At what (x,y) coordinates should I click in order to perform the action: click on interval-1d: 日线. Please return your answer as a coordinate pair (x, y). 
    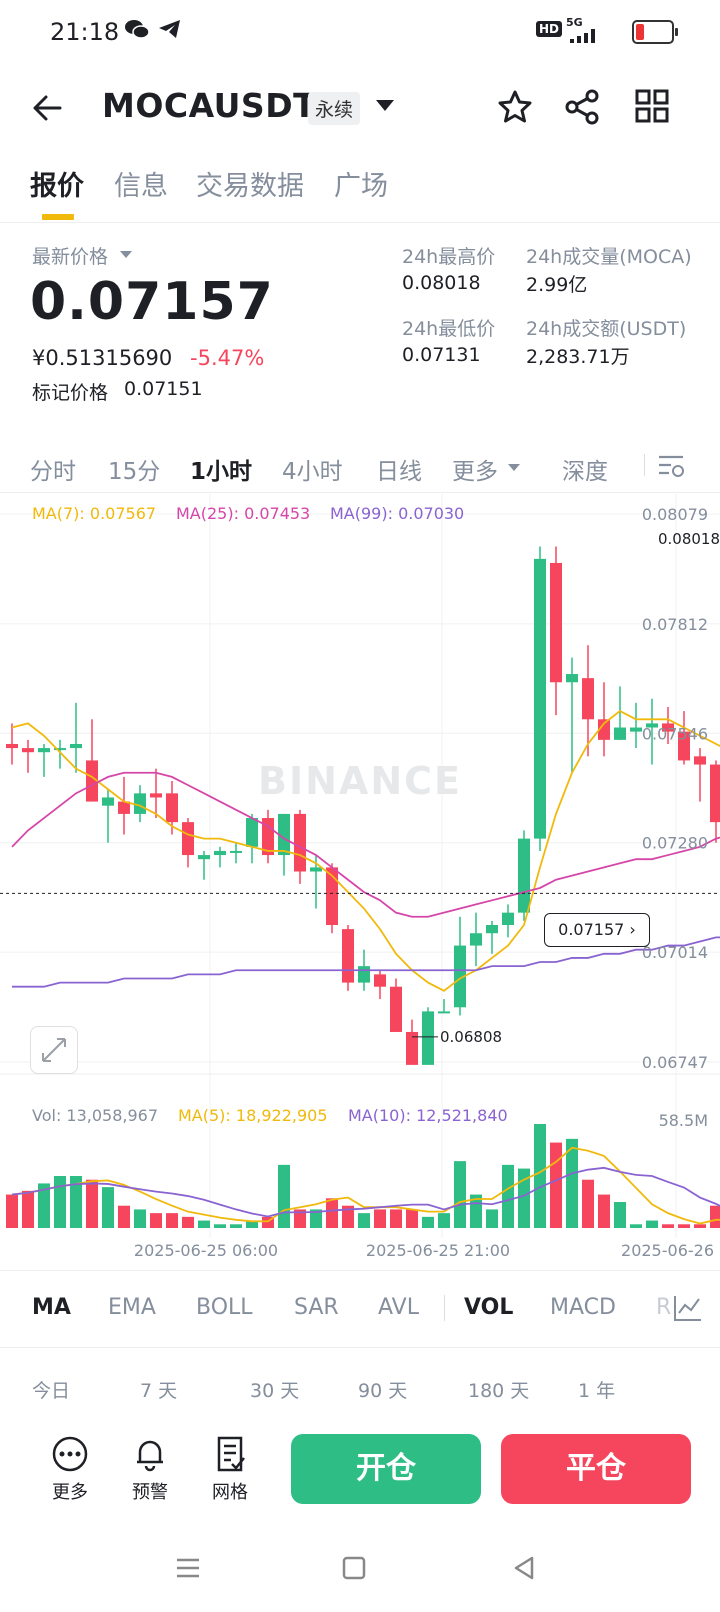
    Looking at the image, I should click on (399, 472).